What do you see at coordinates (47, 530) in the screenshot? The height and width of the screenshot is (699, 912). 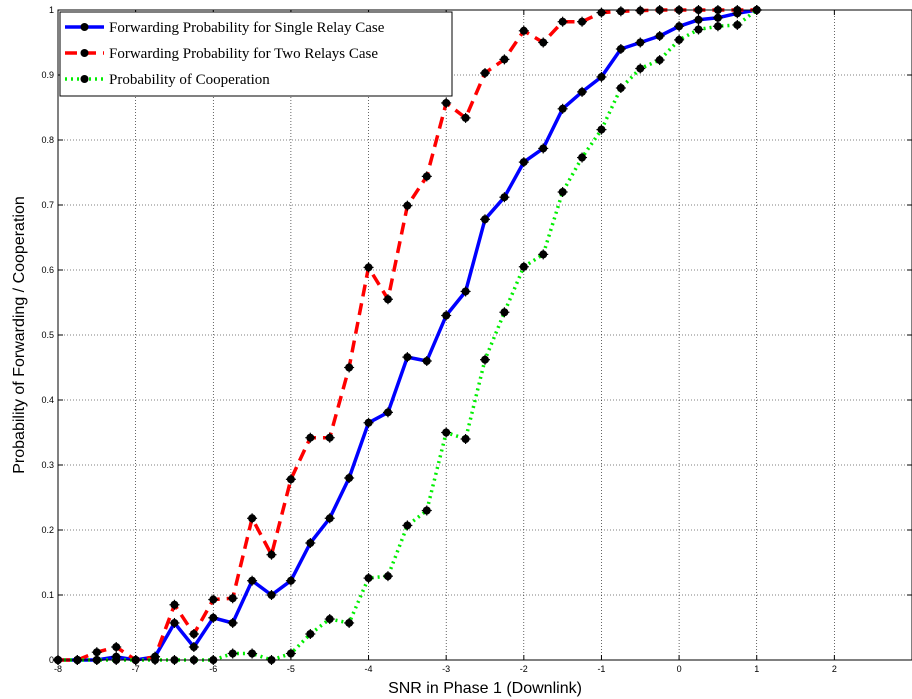 I see `y-tick-label: 0.2` at bounding box center [47, 530].